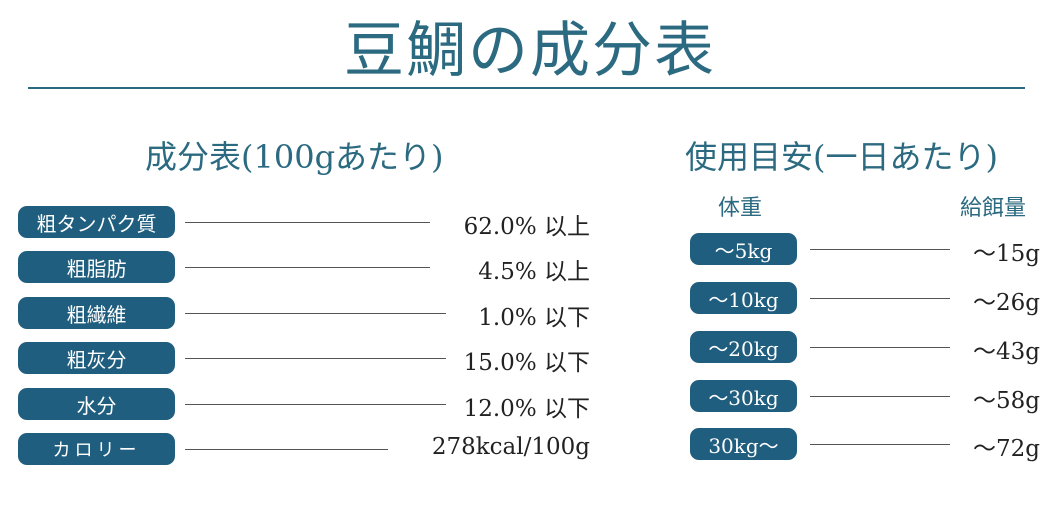 Image resolution: width=1060 pixels, height=516 pixels. Describe the element at coordinates (1006, 449) in the screenshot. I see `feed-value: ～72g` at that location.